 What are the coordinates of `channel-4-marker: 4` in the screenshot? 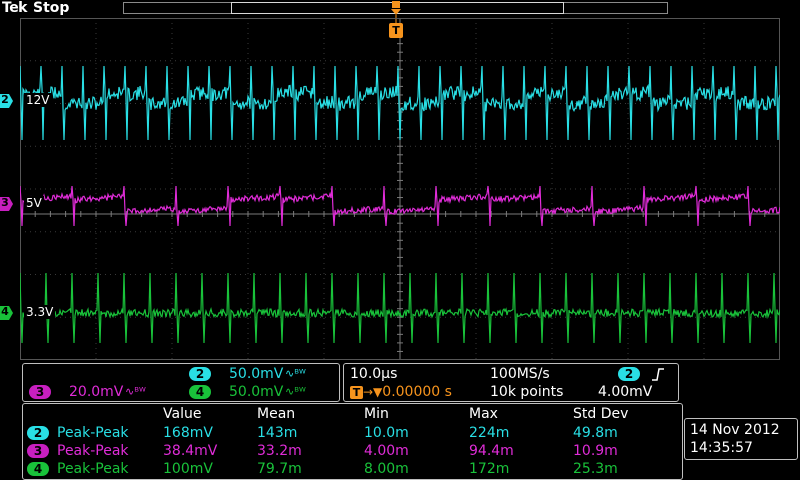 It's located at (7, 312).